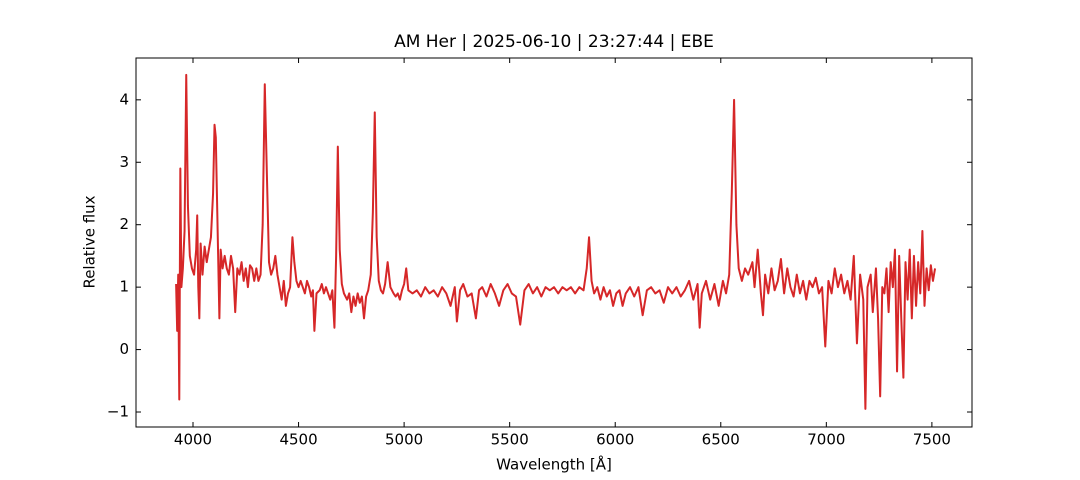  I want to click on x-tick-label: 5000, so click(404, 440).